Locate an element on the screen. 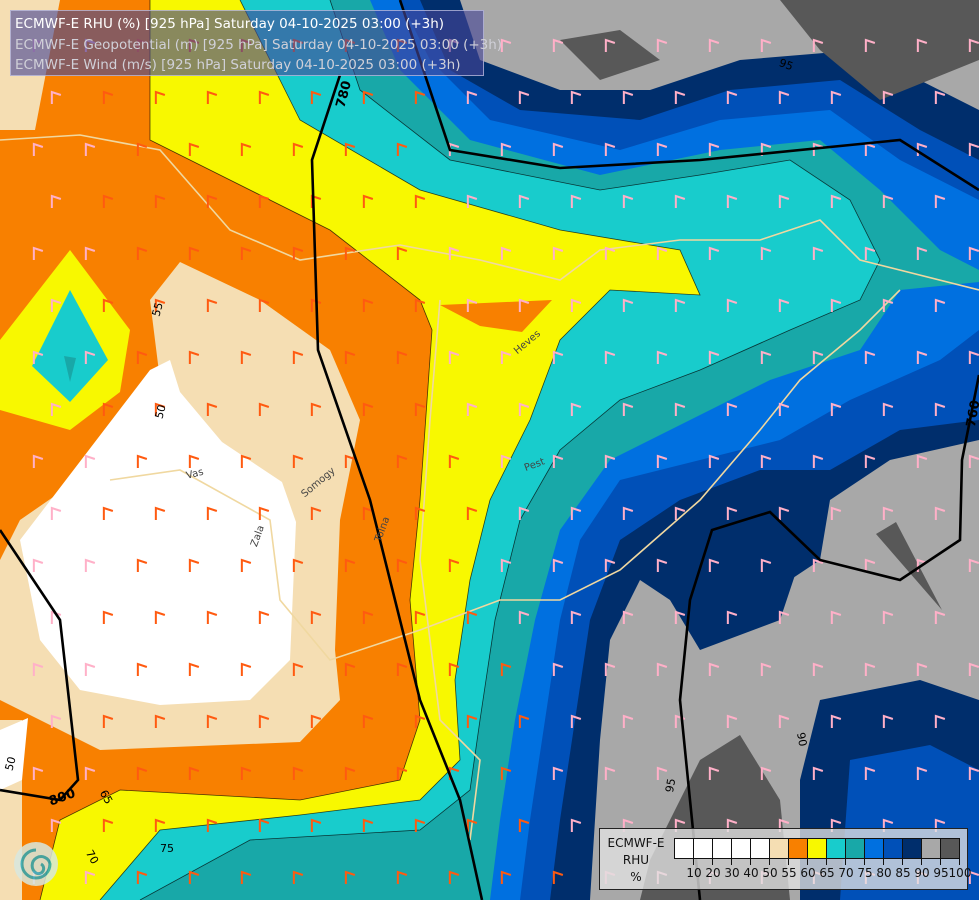 Image resolution: width=979 pixels, height=900 pixels. legend-tick-label: 60 is located at coordinates (808, 873).